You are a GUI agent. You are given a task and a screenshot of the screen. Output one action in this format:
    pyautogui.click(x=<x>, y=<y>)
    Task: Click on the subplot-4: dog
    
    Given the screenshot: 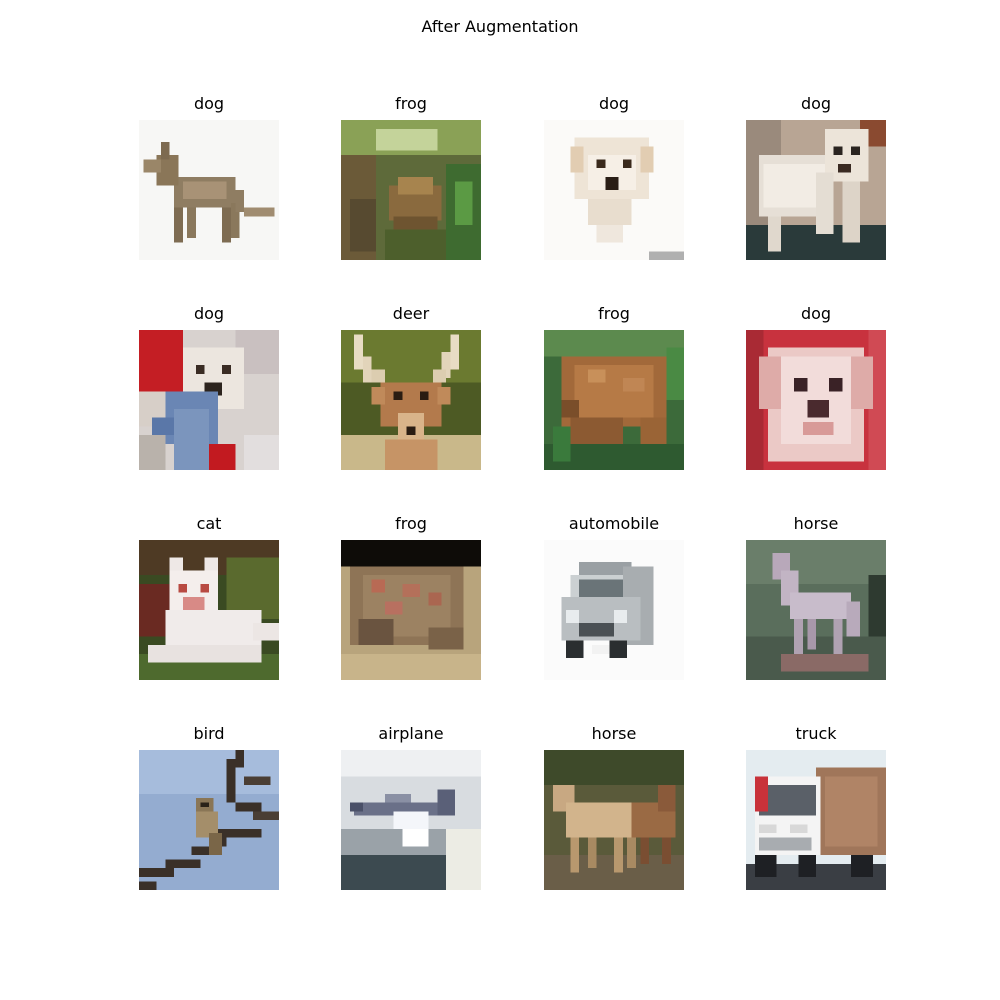 What is the action you would take?
    pyautogui.click(x=816, y=177)
    